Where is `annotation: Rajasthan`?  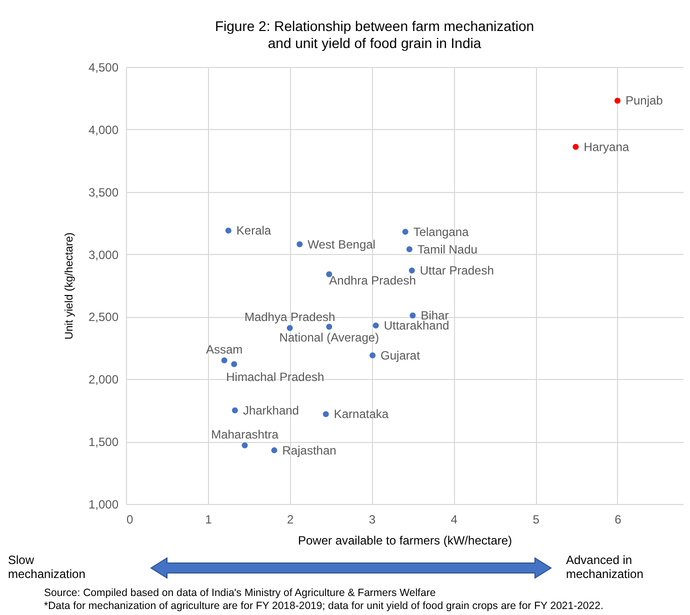 annotation: Rajasthan is located at coordinates (309, 450).